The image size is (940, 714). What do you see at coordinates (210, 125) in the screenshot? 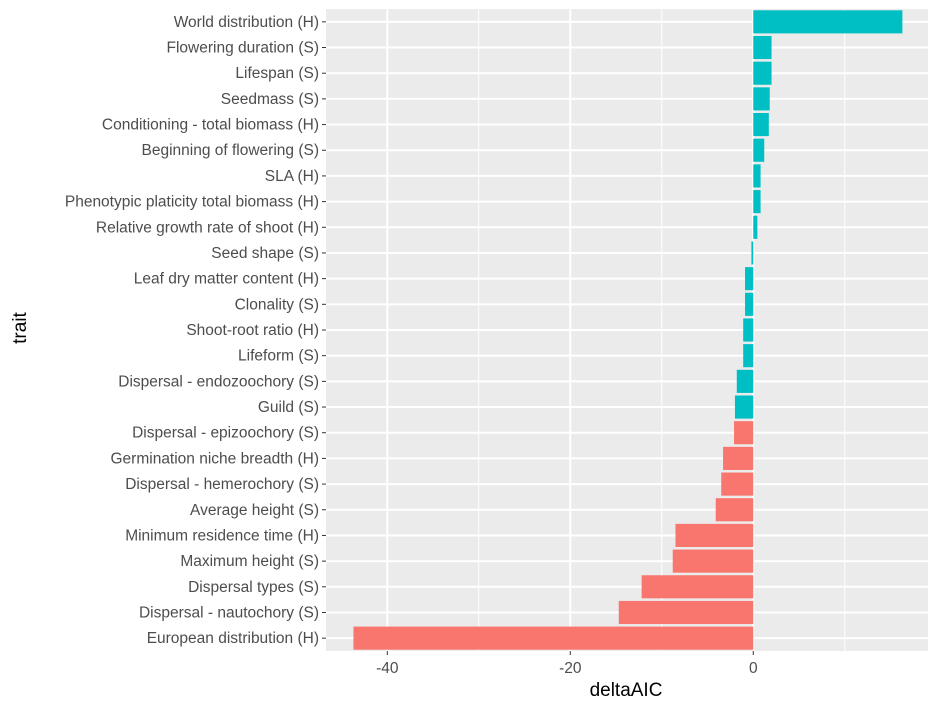
I see `y-tick-label: Conditioning - total biomass (H)` at bounding box center [210, 125].